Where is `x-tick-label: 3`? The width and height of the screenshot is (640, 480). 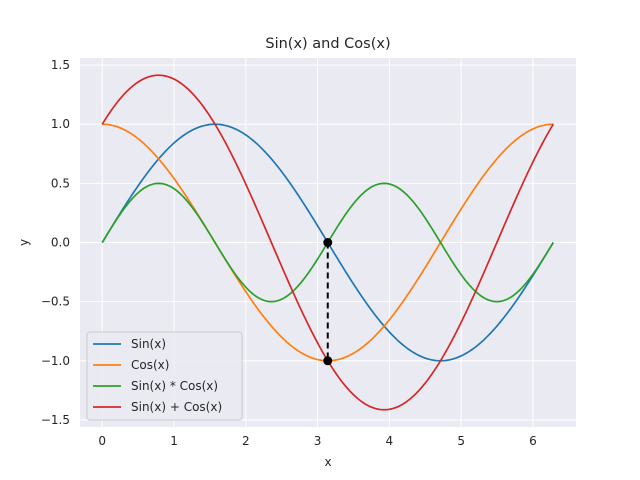 x-tick-label: 3 is located at coordinates (318, 441).